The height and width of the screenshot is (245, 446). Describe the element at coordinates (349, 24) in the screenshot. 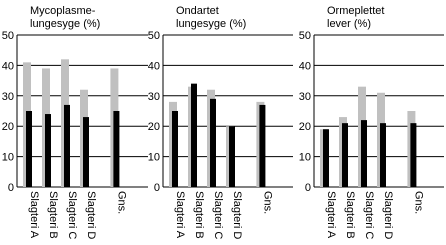

I see `chart-title: lever (%)` at that location.